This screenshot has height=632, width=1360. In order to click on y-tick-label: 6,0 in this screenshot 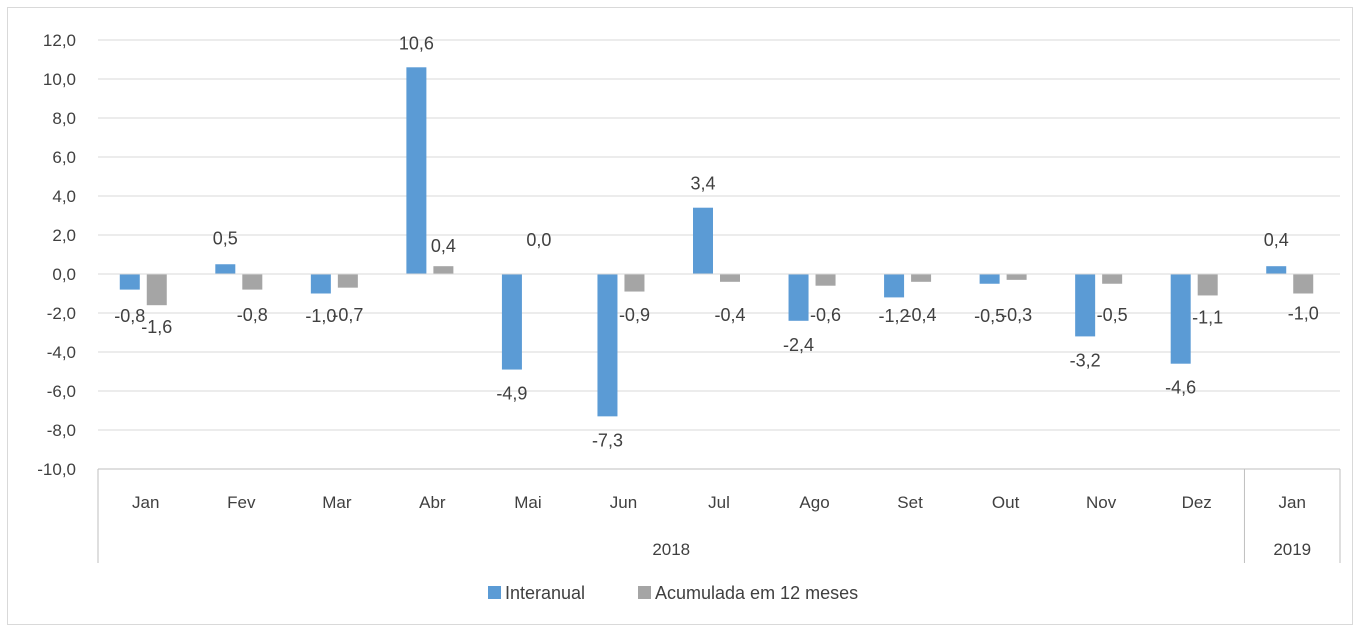, I will do `click(64, 157)`.